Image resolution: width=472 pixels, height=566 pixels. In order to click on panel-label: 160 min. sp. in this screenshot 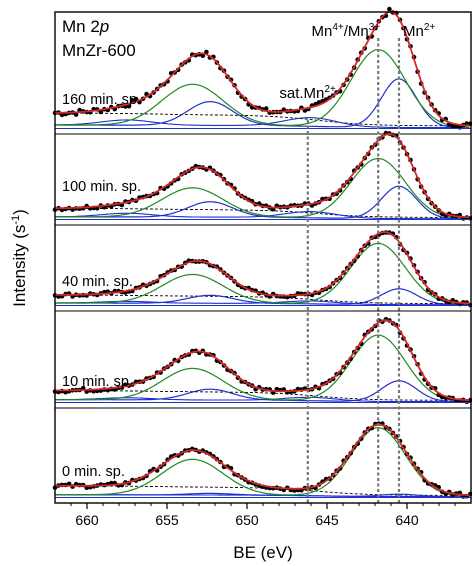, I will do `click(101, 100)`.